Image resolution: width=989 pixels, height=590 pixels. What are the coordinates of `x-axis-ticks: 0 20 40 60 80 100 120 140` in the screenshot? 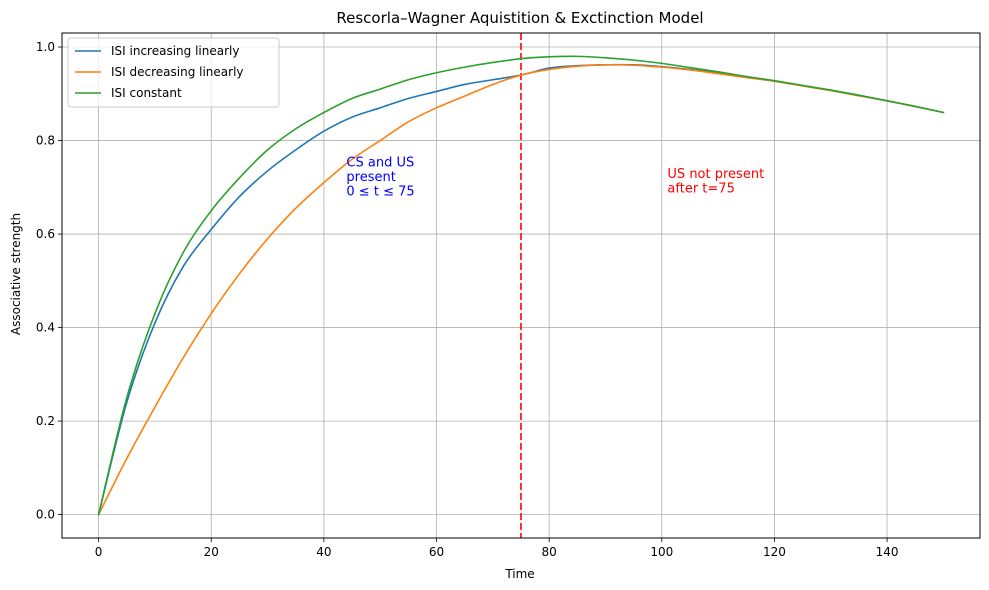 It's located at (497, 548).